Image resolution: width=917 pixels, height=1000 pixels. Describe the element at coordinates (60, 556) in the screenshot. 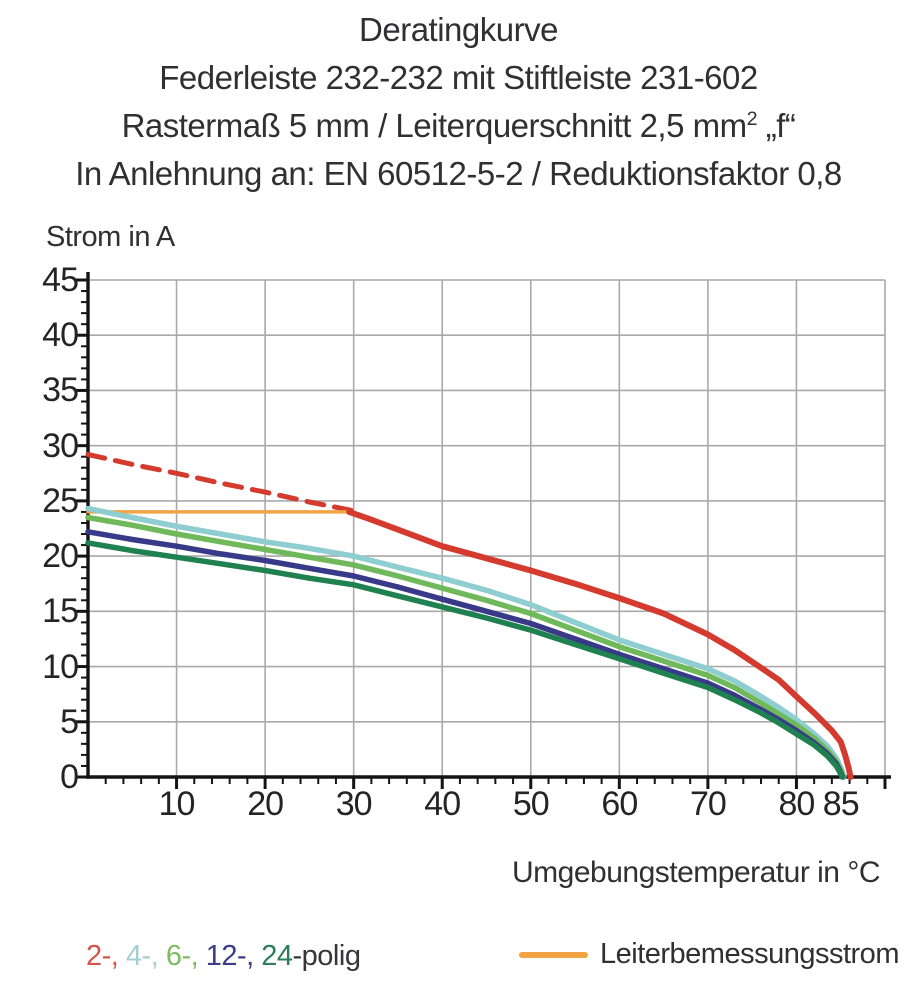

I see `y-tick-label: 20` at that location.